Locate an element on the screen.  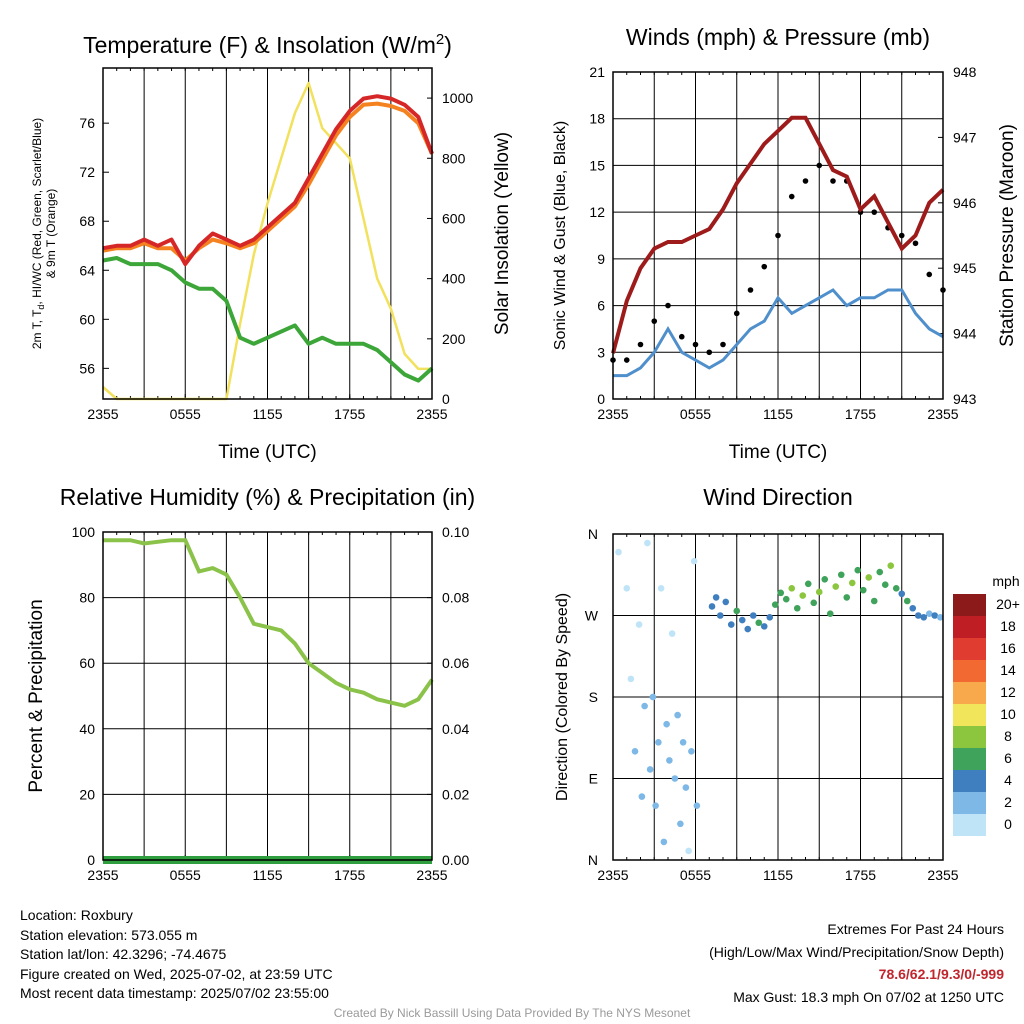
y-tick-label: E is located at coordinates (593, 779).